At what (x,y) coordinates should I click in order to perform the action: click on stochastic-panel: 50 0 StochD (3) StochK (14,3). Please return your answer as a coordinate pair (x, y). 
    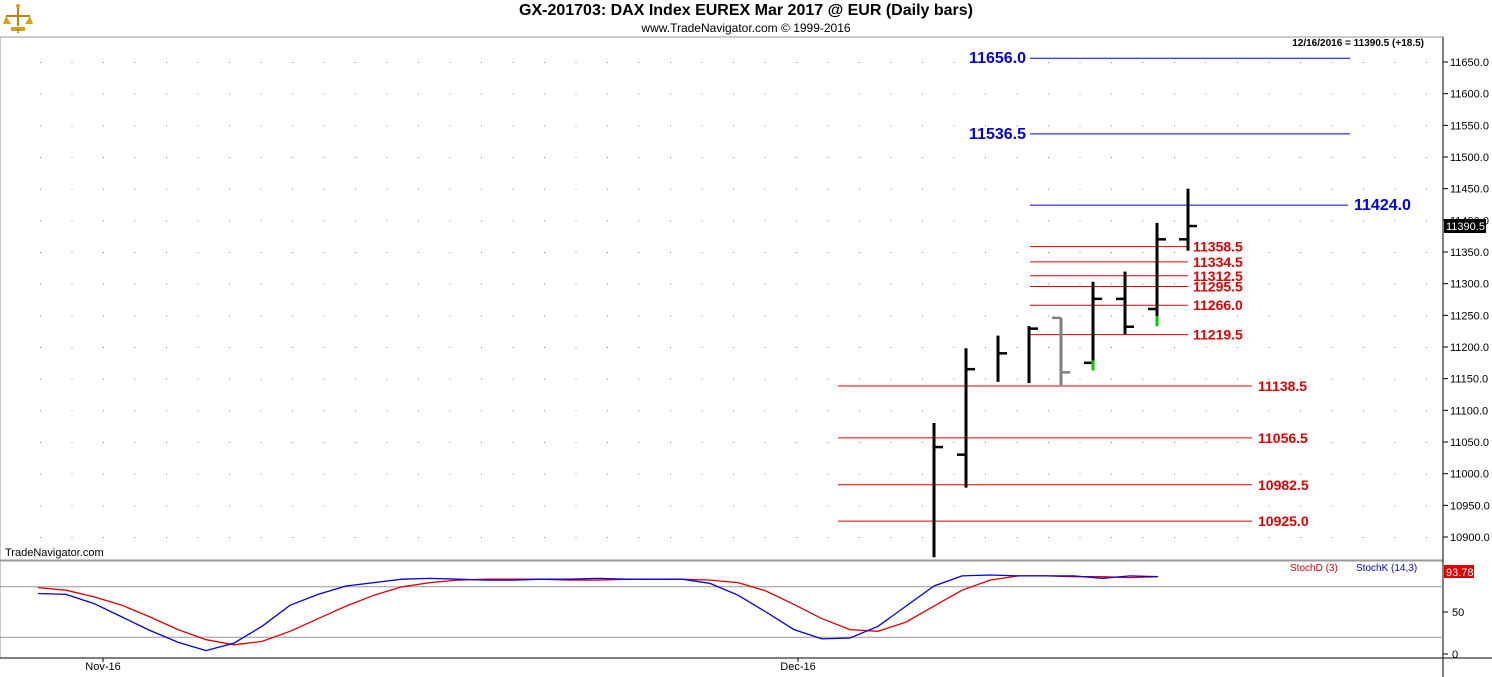
    Looking at the image, I should click on (732, 612).